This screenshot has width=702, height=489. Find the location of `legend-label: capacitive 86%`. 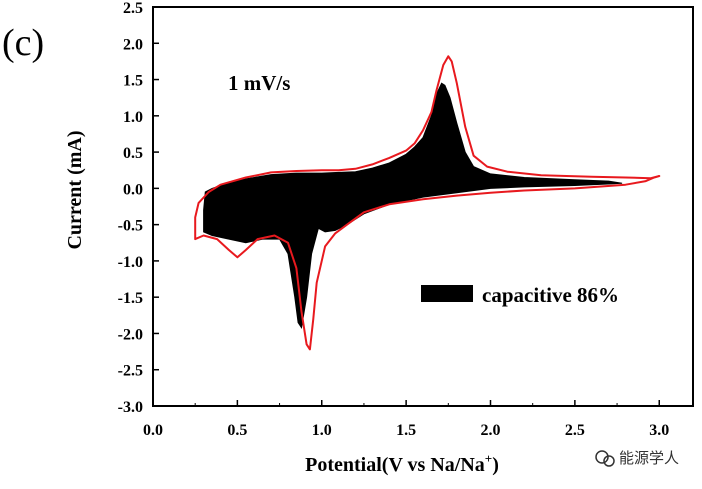

legend-label: capacitive 86% is located at coordinates (550, 295).